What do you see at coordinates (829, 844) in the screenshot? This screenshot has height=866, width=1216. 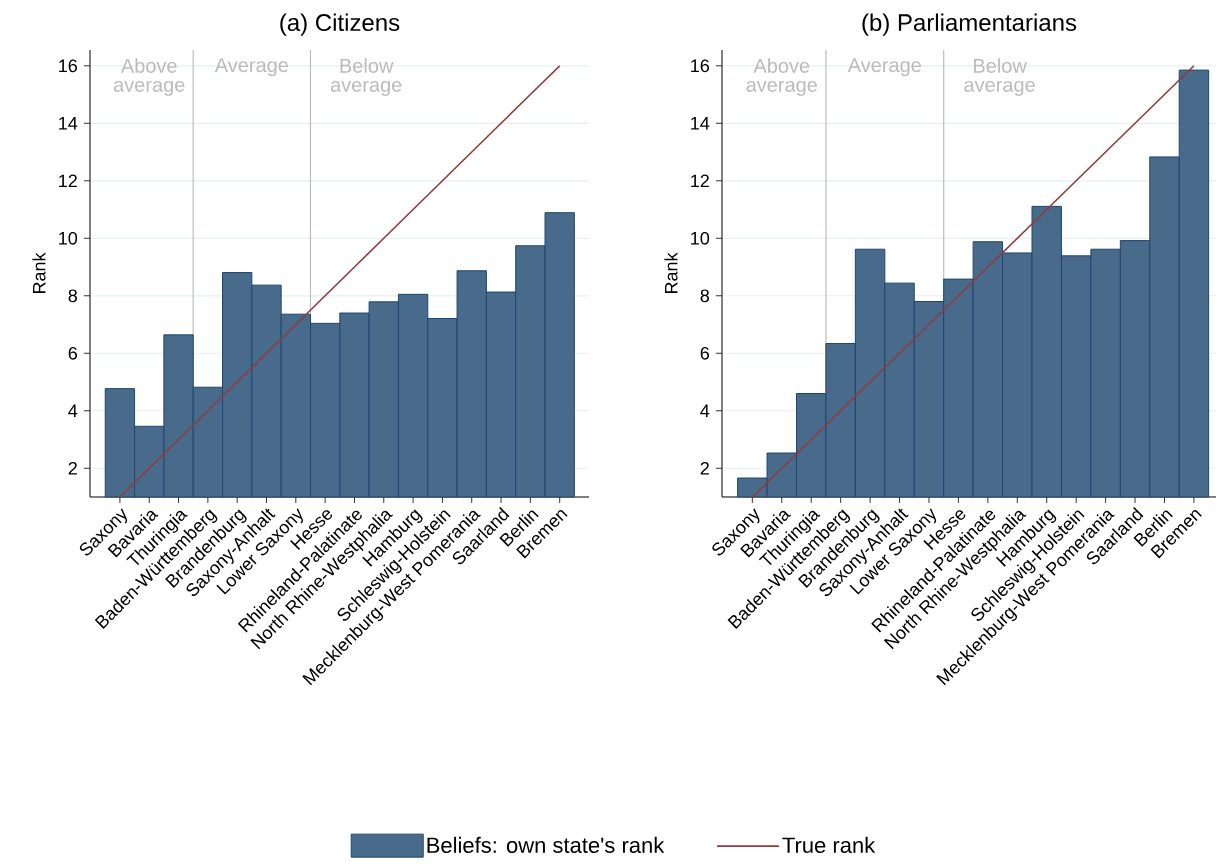 I see `legend-label: True rank` at bounding box center [829, 844].